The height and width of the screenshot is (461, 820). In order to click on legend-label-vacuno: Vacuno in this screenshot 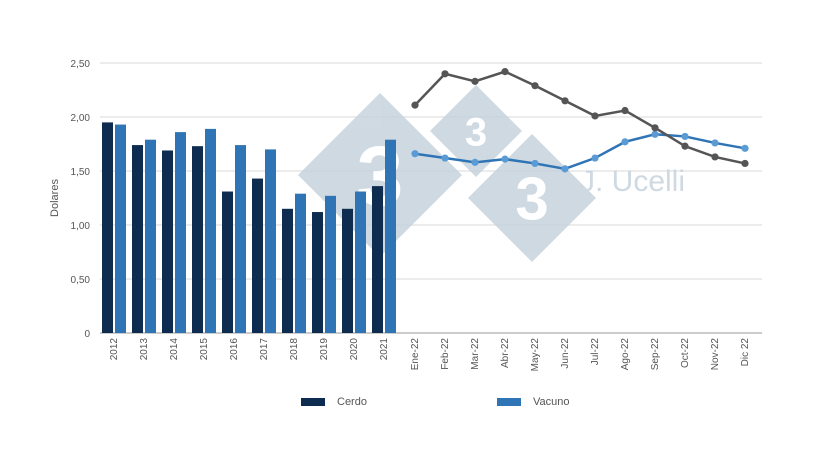, I will do `click(551, 402)`.